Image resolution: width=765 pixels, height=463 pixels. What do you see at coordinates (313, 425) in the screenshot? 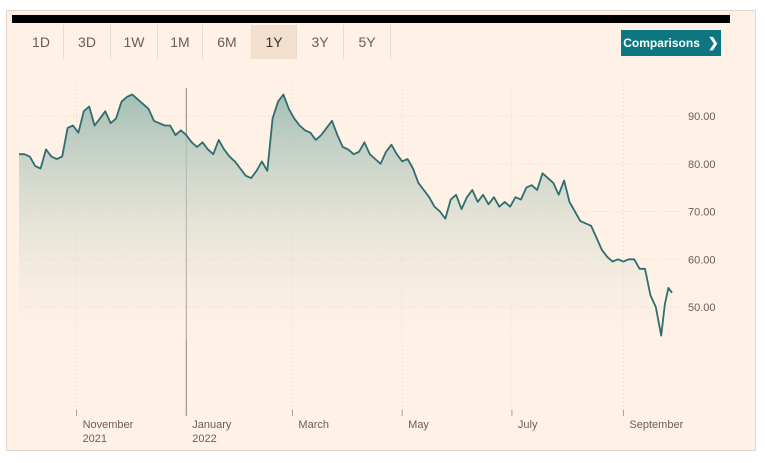
I see `x-tick-label: March` at bounding box center [313, 425].